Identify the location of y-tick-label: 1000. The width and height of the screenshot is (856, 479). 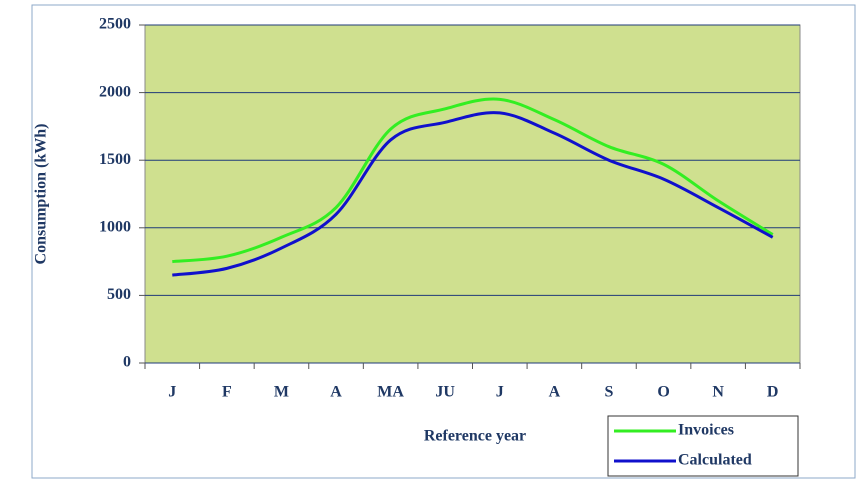
(115, 226).